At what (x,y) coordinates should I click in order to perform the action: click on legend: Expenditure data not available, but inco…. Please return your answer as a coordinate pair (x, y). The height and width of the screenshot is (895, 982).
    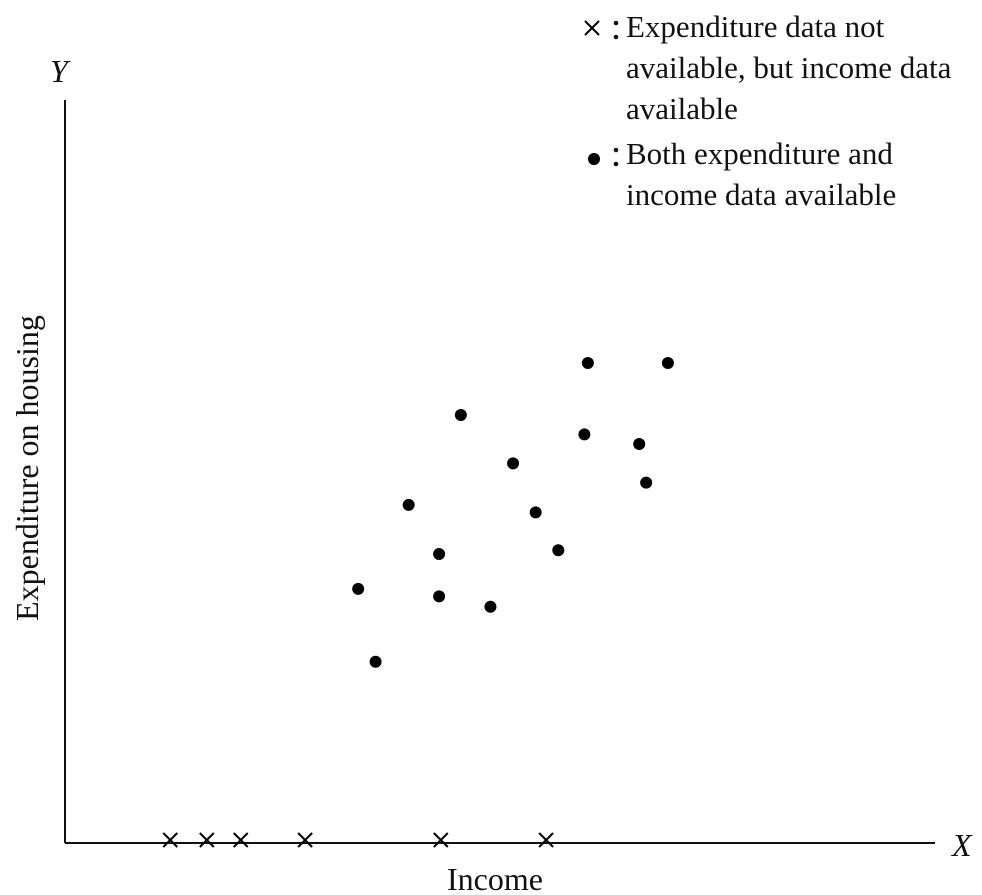
    Looking at the image, I should click on (778, 112).